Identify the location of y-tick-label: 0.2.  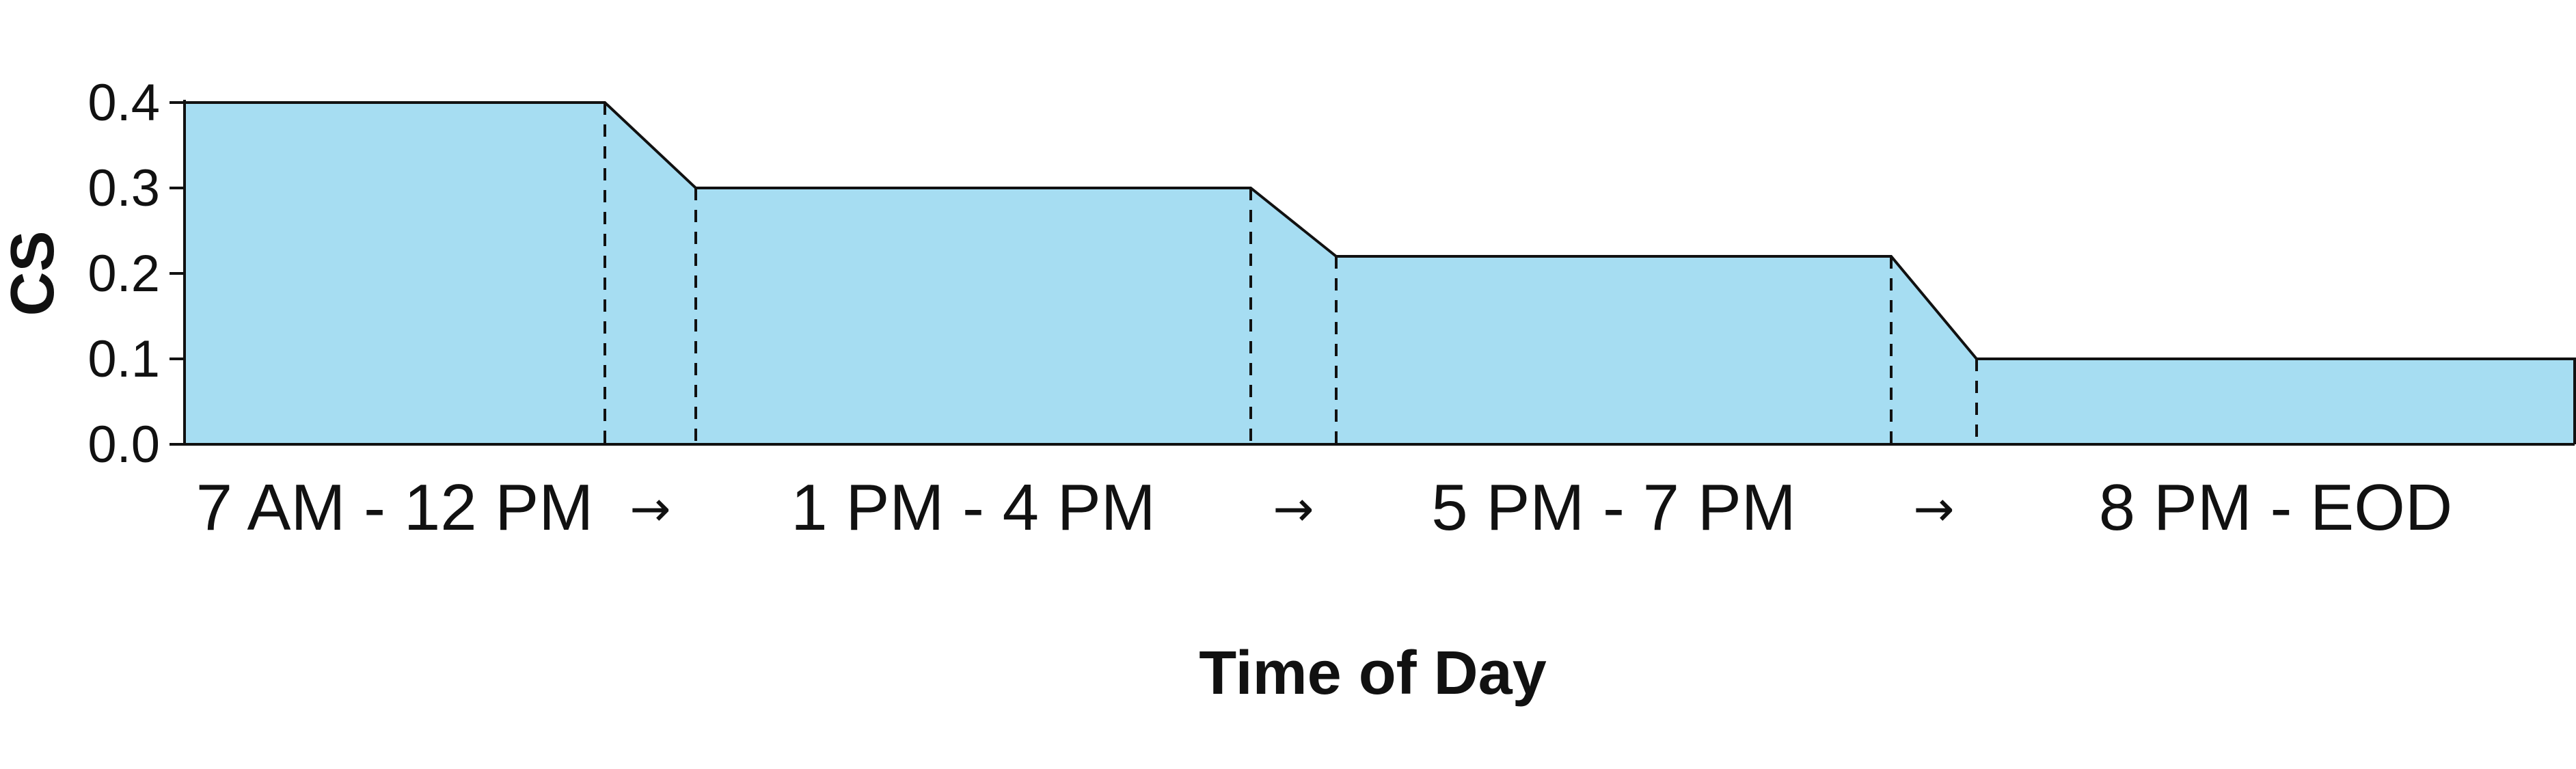
(124, 274).